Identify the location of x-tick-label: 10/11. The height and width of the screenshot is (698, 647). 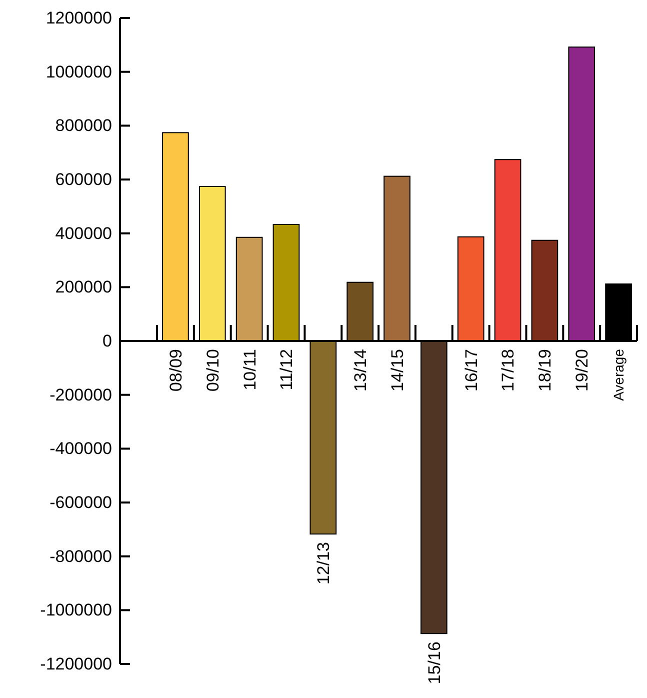
(250, 369).